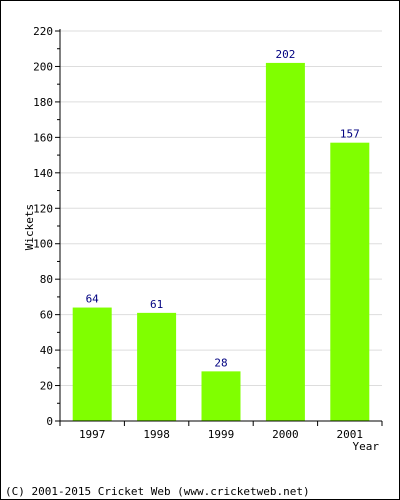  Describe the element at coordinates (43, 102) in the screenshot. I see `y-tick-label: 180` at that location.